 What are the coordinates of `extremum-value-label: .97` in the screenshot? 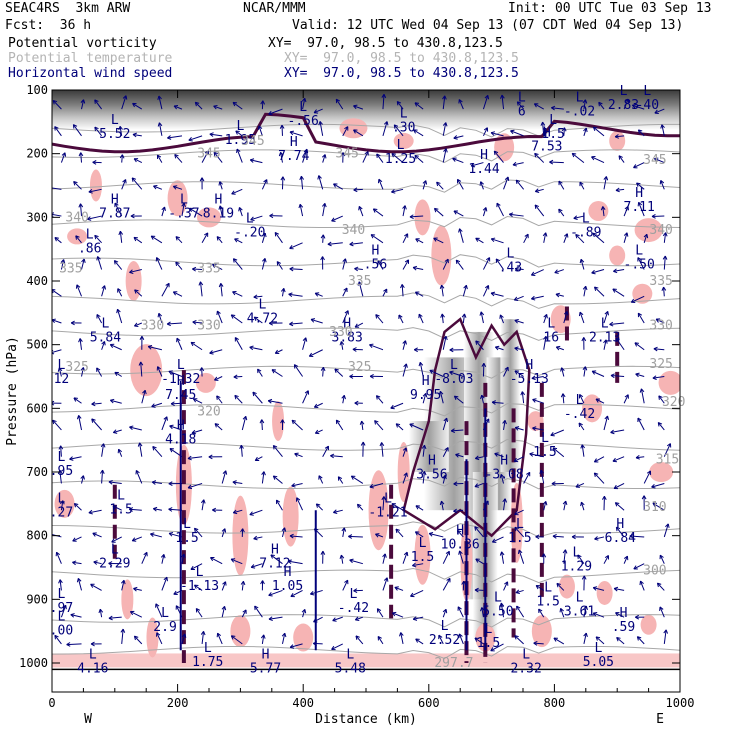 It's located at (61, 608).